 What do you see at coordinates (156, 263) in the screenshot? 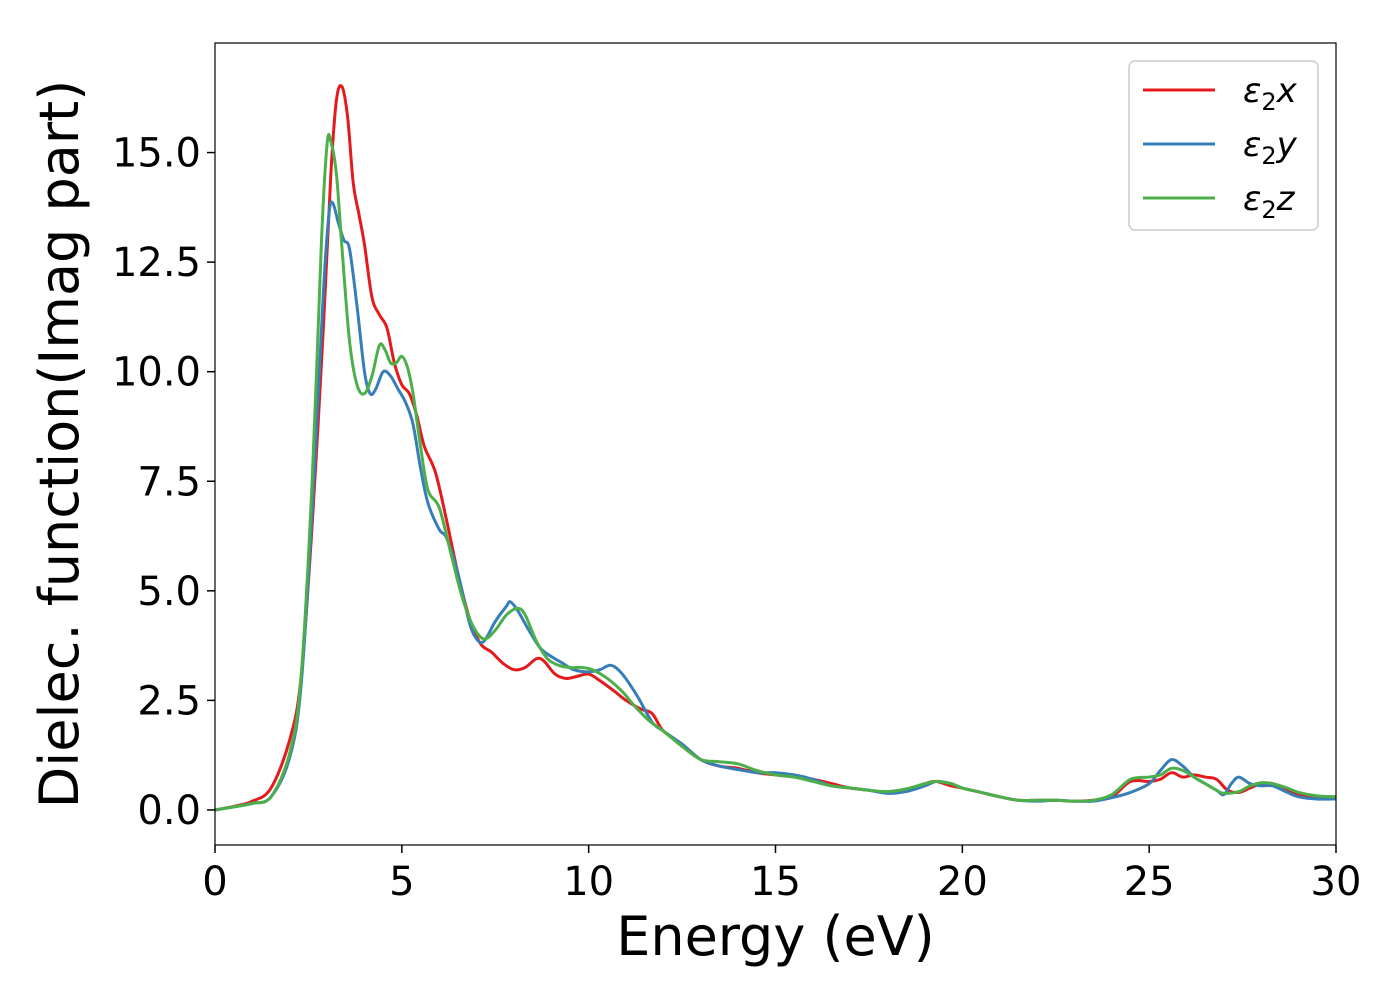
I see `y-tick-label: 12.5` at bounding box center [156, 263].